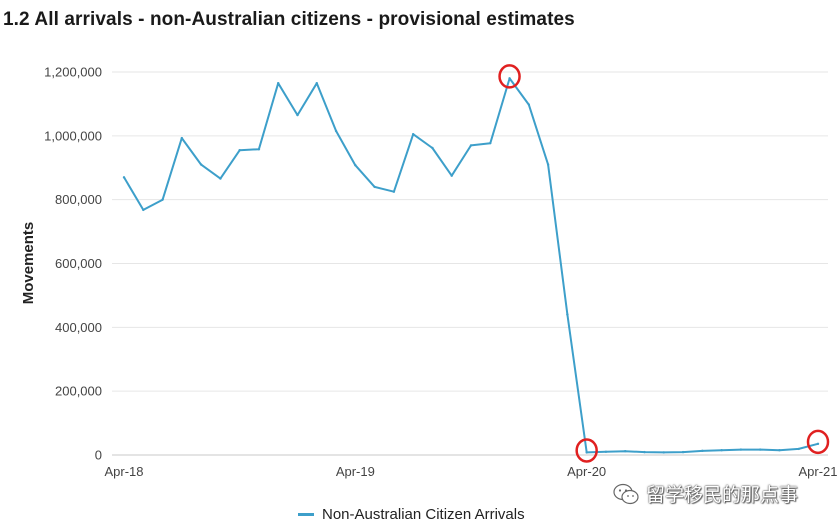 This screenshot has width=840, height=532. Describe the element at coordinates (722, 495) in the screenshot. I see `watermark-text: 留学移民的那点事` at that location.